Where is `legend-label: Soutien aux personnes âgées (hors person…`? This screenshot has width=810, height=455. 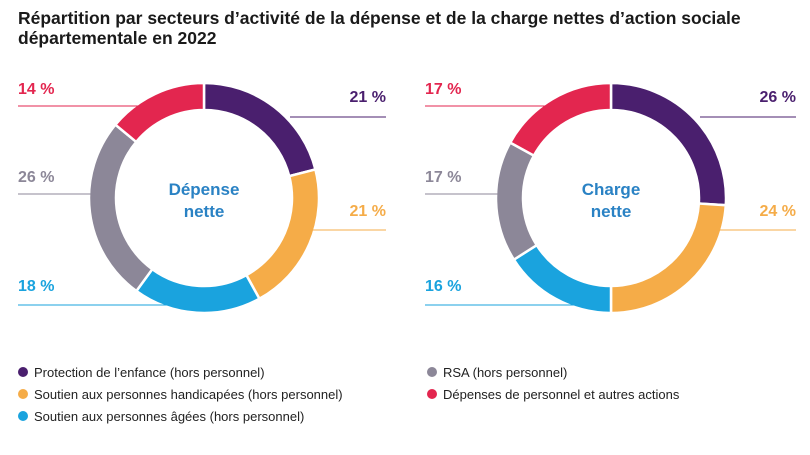
legend-label: Soutien aux personnes âgées (hors person… is located at coordinates (169, 416).